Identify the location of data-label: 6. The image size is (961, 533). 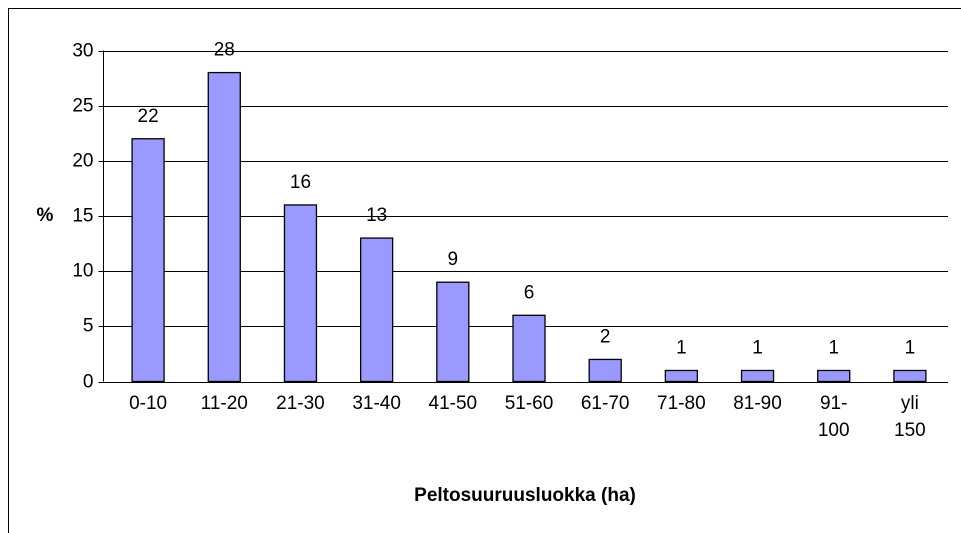
(529, 292).